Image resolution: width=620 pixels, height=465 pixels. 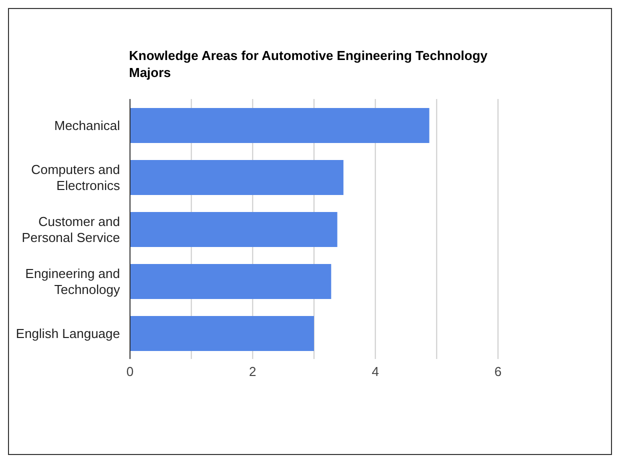 I want to click on x-tick-label: 0, so click(x=130, y=372).